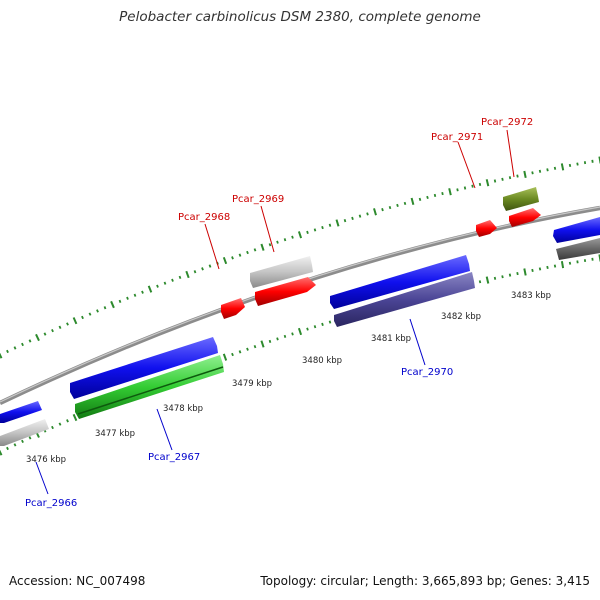 Image resolution: width=600 pixels, height=600 pixels. What do you see at coordinates (461, 317) in the screenshot?
I see `tick-label-3482: 3482 kbp` at bounding box center [461, 317].